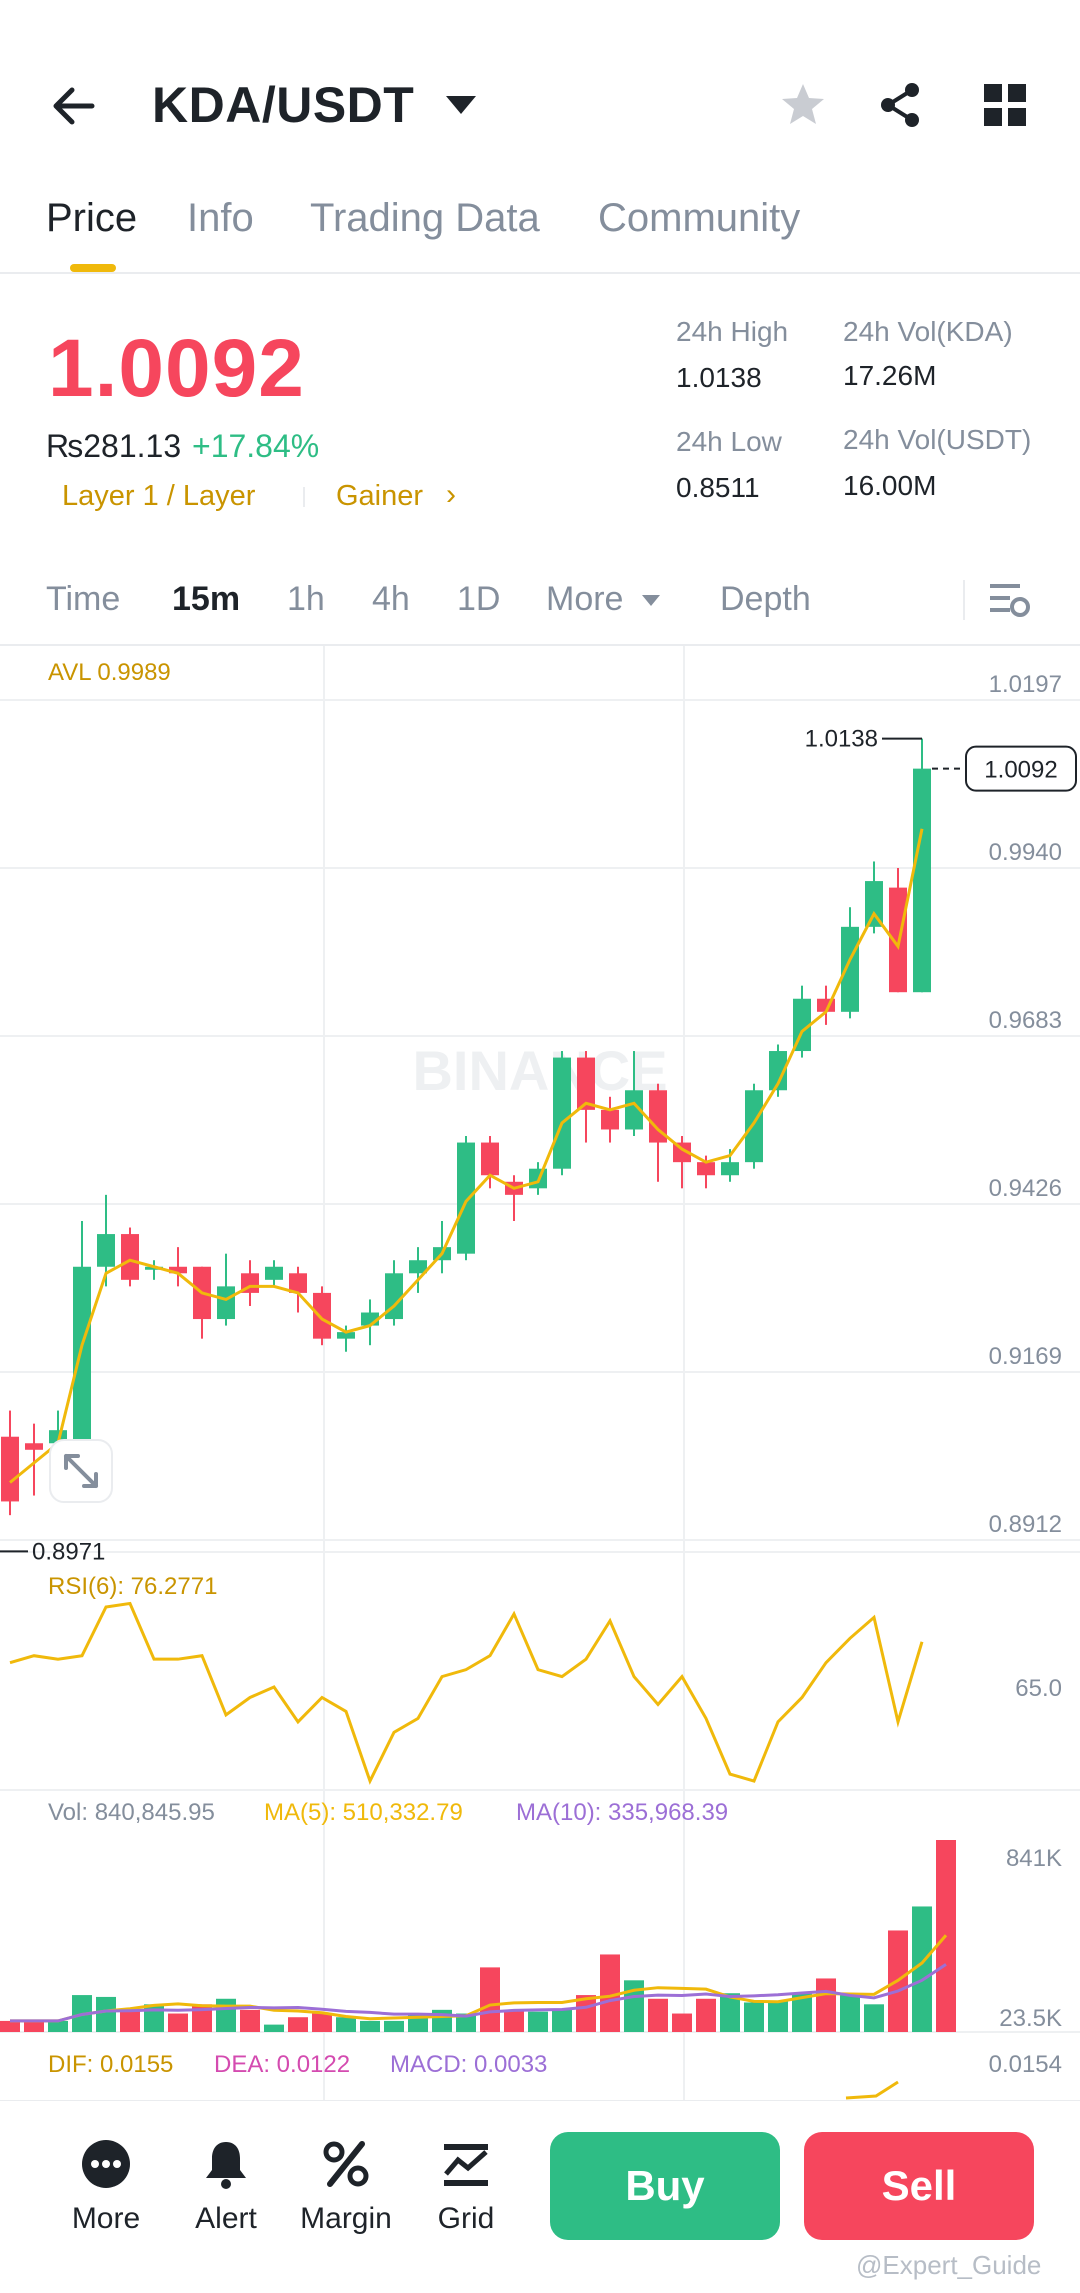 This screenshot has height=2293, width=1080. Describe the element at coordinates (841, 739) in the screenshot. I see `max-price-label: 1.0138` at that location.